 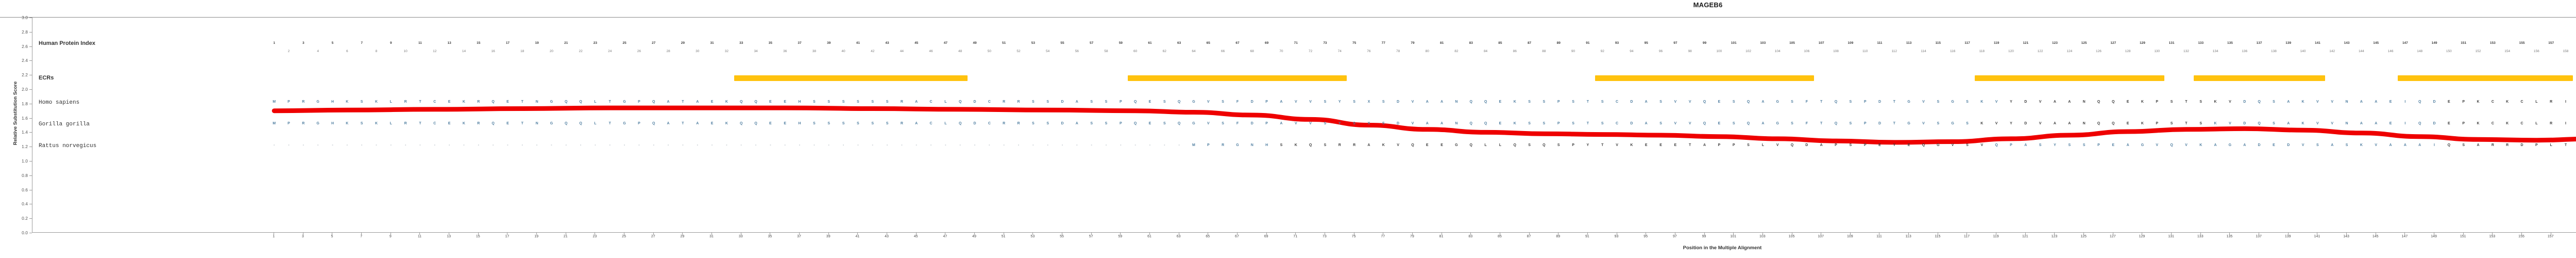 What do you see at coordinates (1748, 51) in the screenshot?
I see `ruler-tick-label: 102` at bounding box center [1748, 51].